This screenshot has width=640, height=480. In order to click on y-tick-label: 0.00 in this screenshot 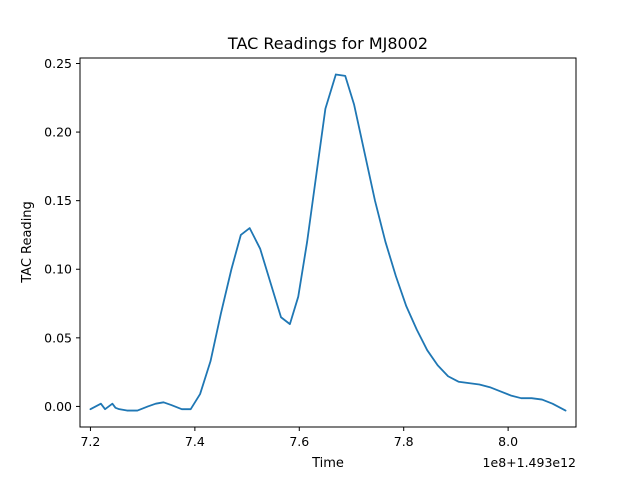, I will do `click(58, 406)`.